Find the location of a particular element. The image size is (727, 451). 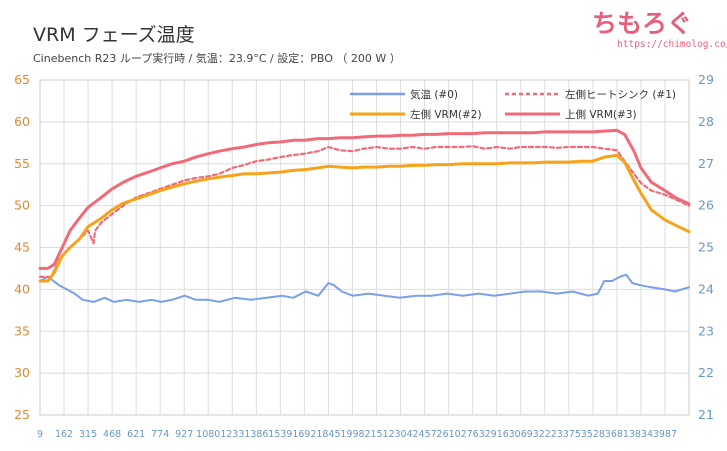

legend-label-left-vrm: 左側 VRM(#2) is located at coordinates (446, 114).